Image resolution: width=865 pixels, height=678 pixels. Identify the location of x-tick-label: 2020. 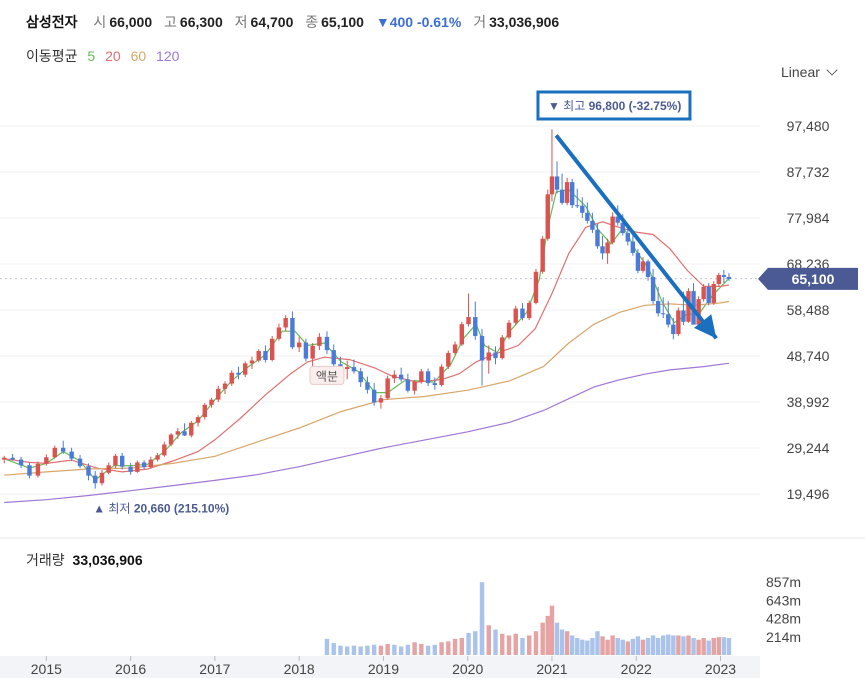
(467, 669).